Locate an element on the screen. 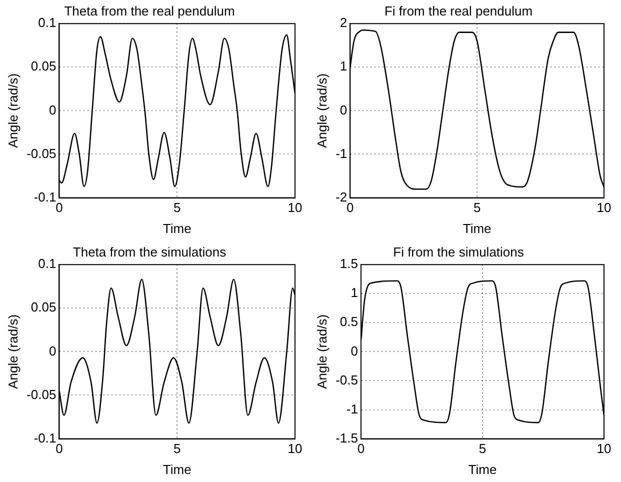 The height and width of the screenshot is (482, 621). y-tick-label: 1.5 is located at coordinates (349, 264).